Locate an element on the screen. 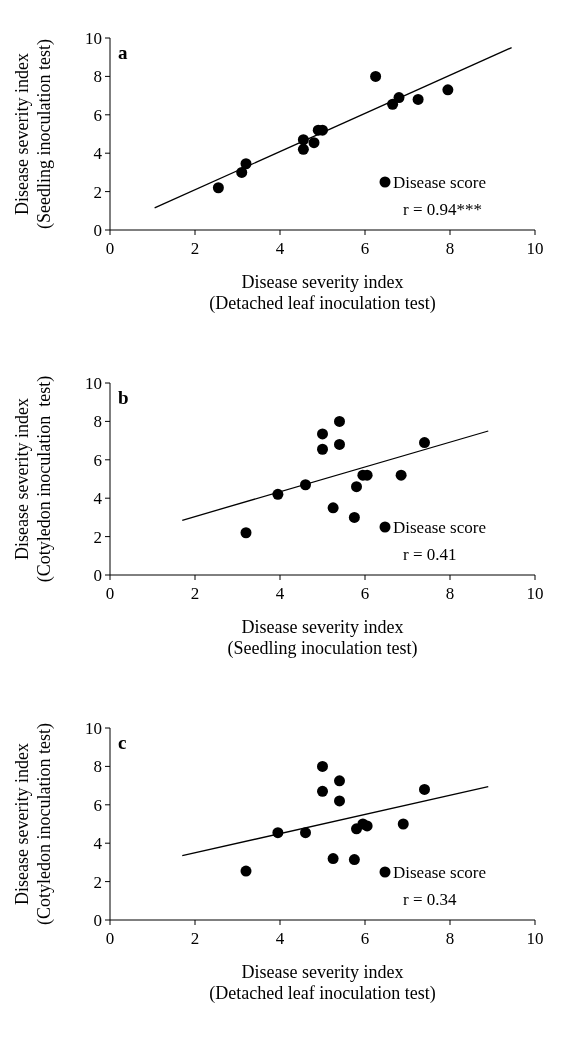 This screenshot has width=568, height=1043. x-axis-title: Disease severity index (Seedling inoculation test) is located at coordinates (322, 638).